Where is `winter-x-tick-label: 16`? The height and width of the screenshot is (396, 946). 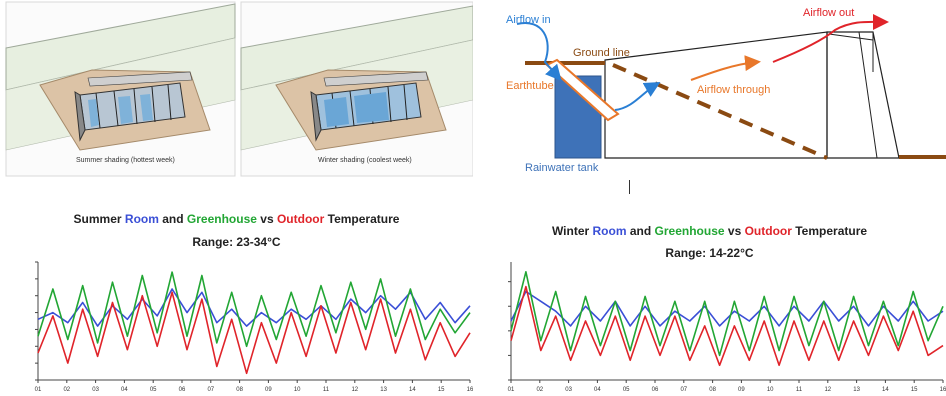
winter-x-tick-label: 16 is located at coordinates (943, 390).